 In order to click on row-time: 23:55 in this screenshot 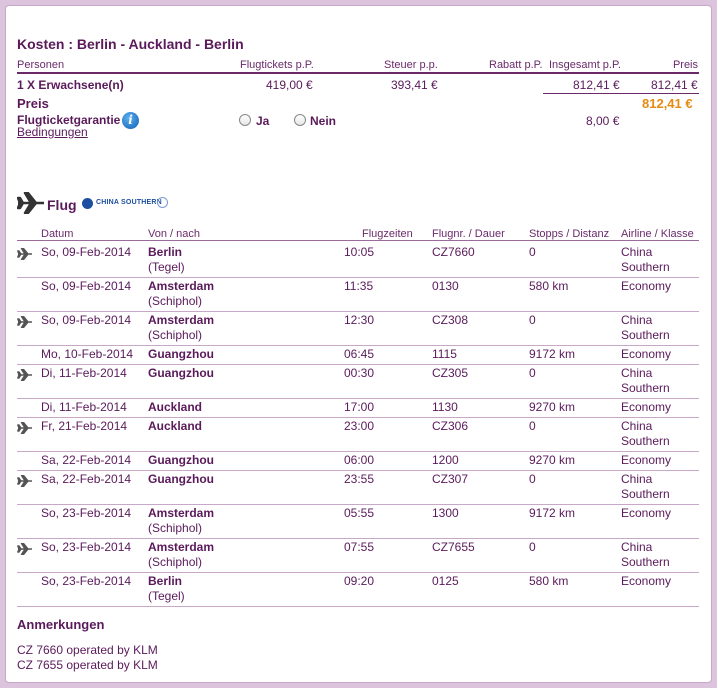, I will do `click(359, 479)`.